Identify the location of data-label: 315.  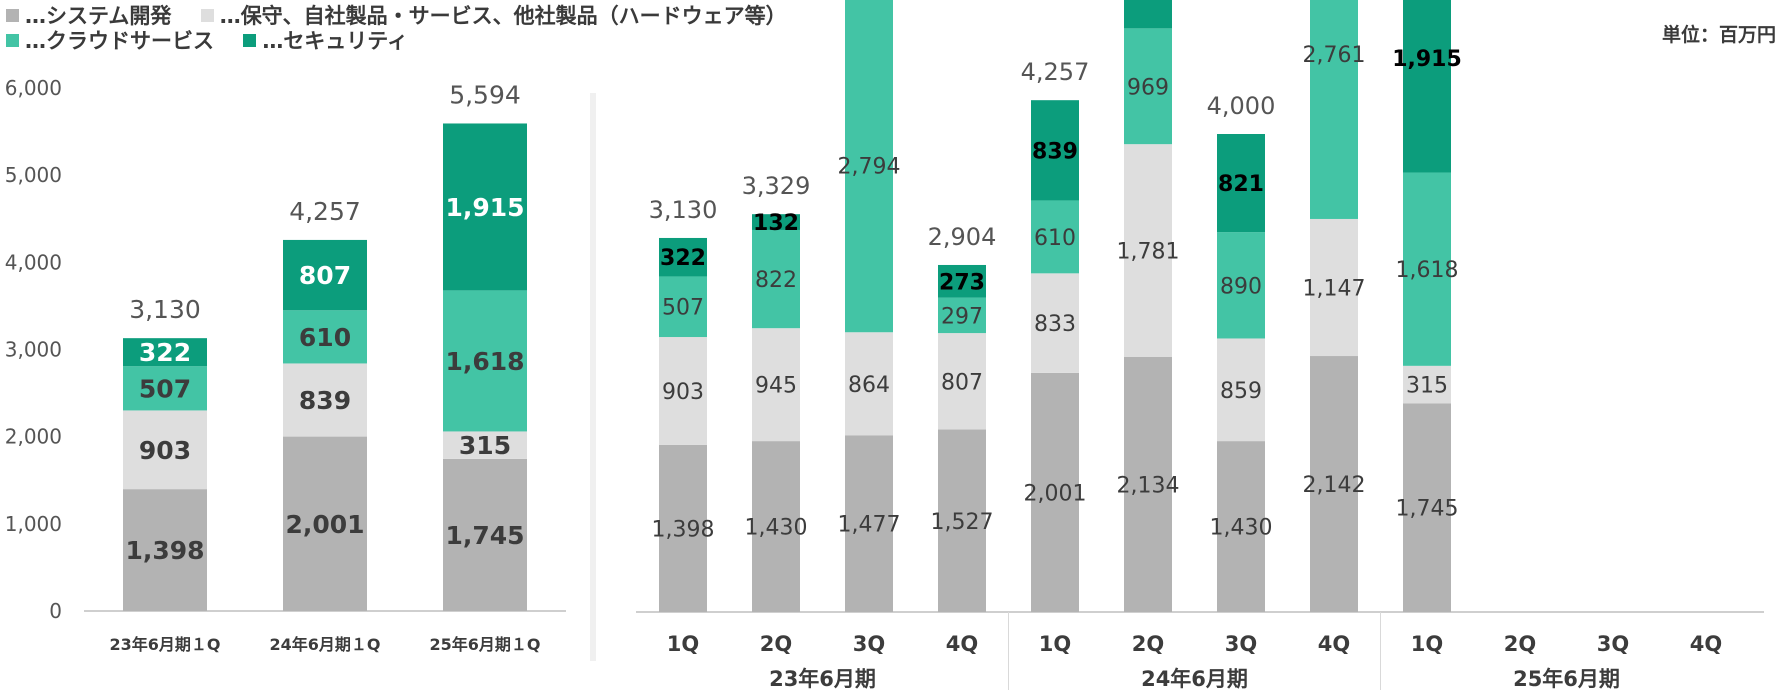
(485, 445).